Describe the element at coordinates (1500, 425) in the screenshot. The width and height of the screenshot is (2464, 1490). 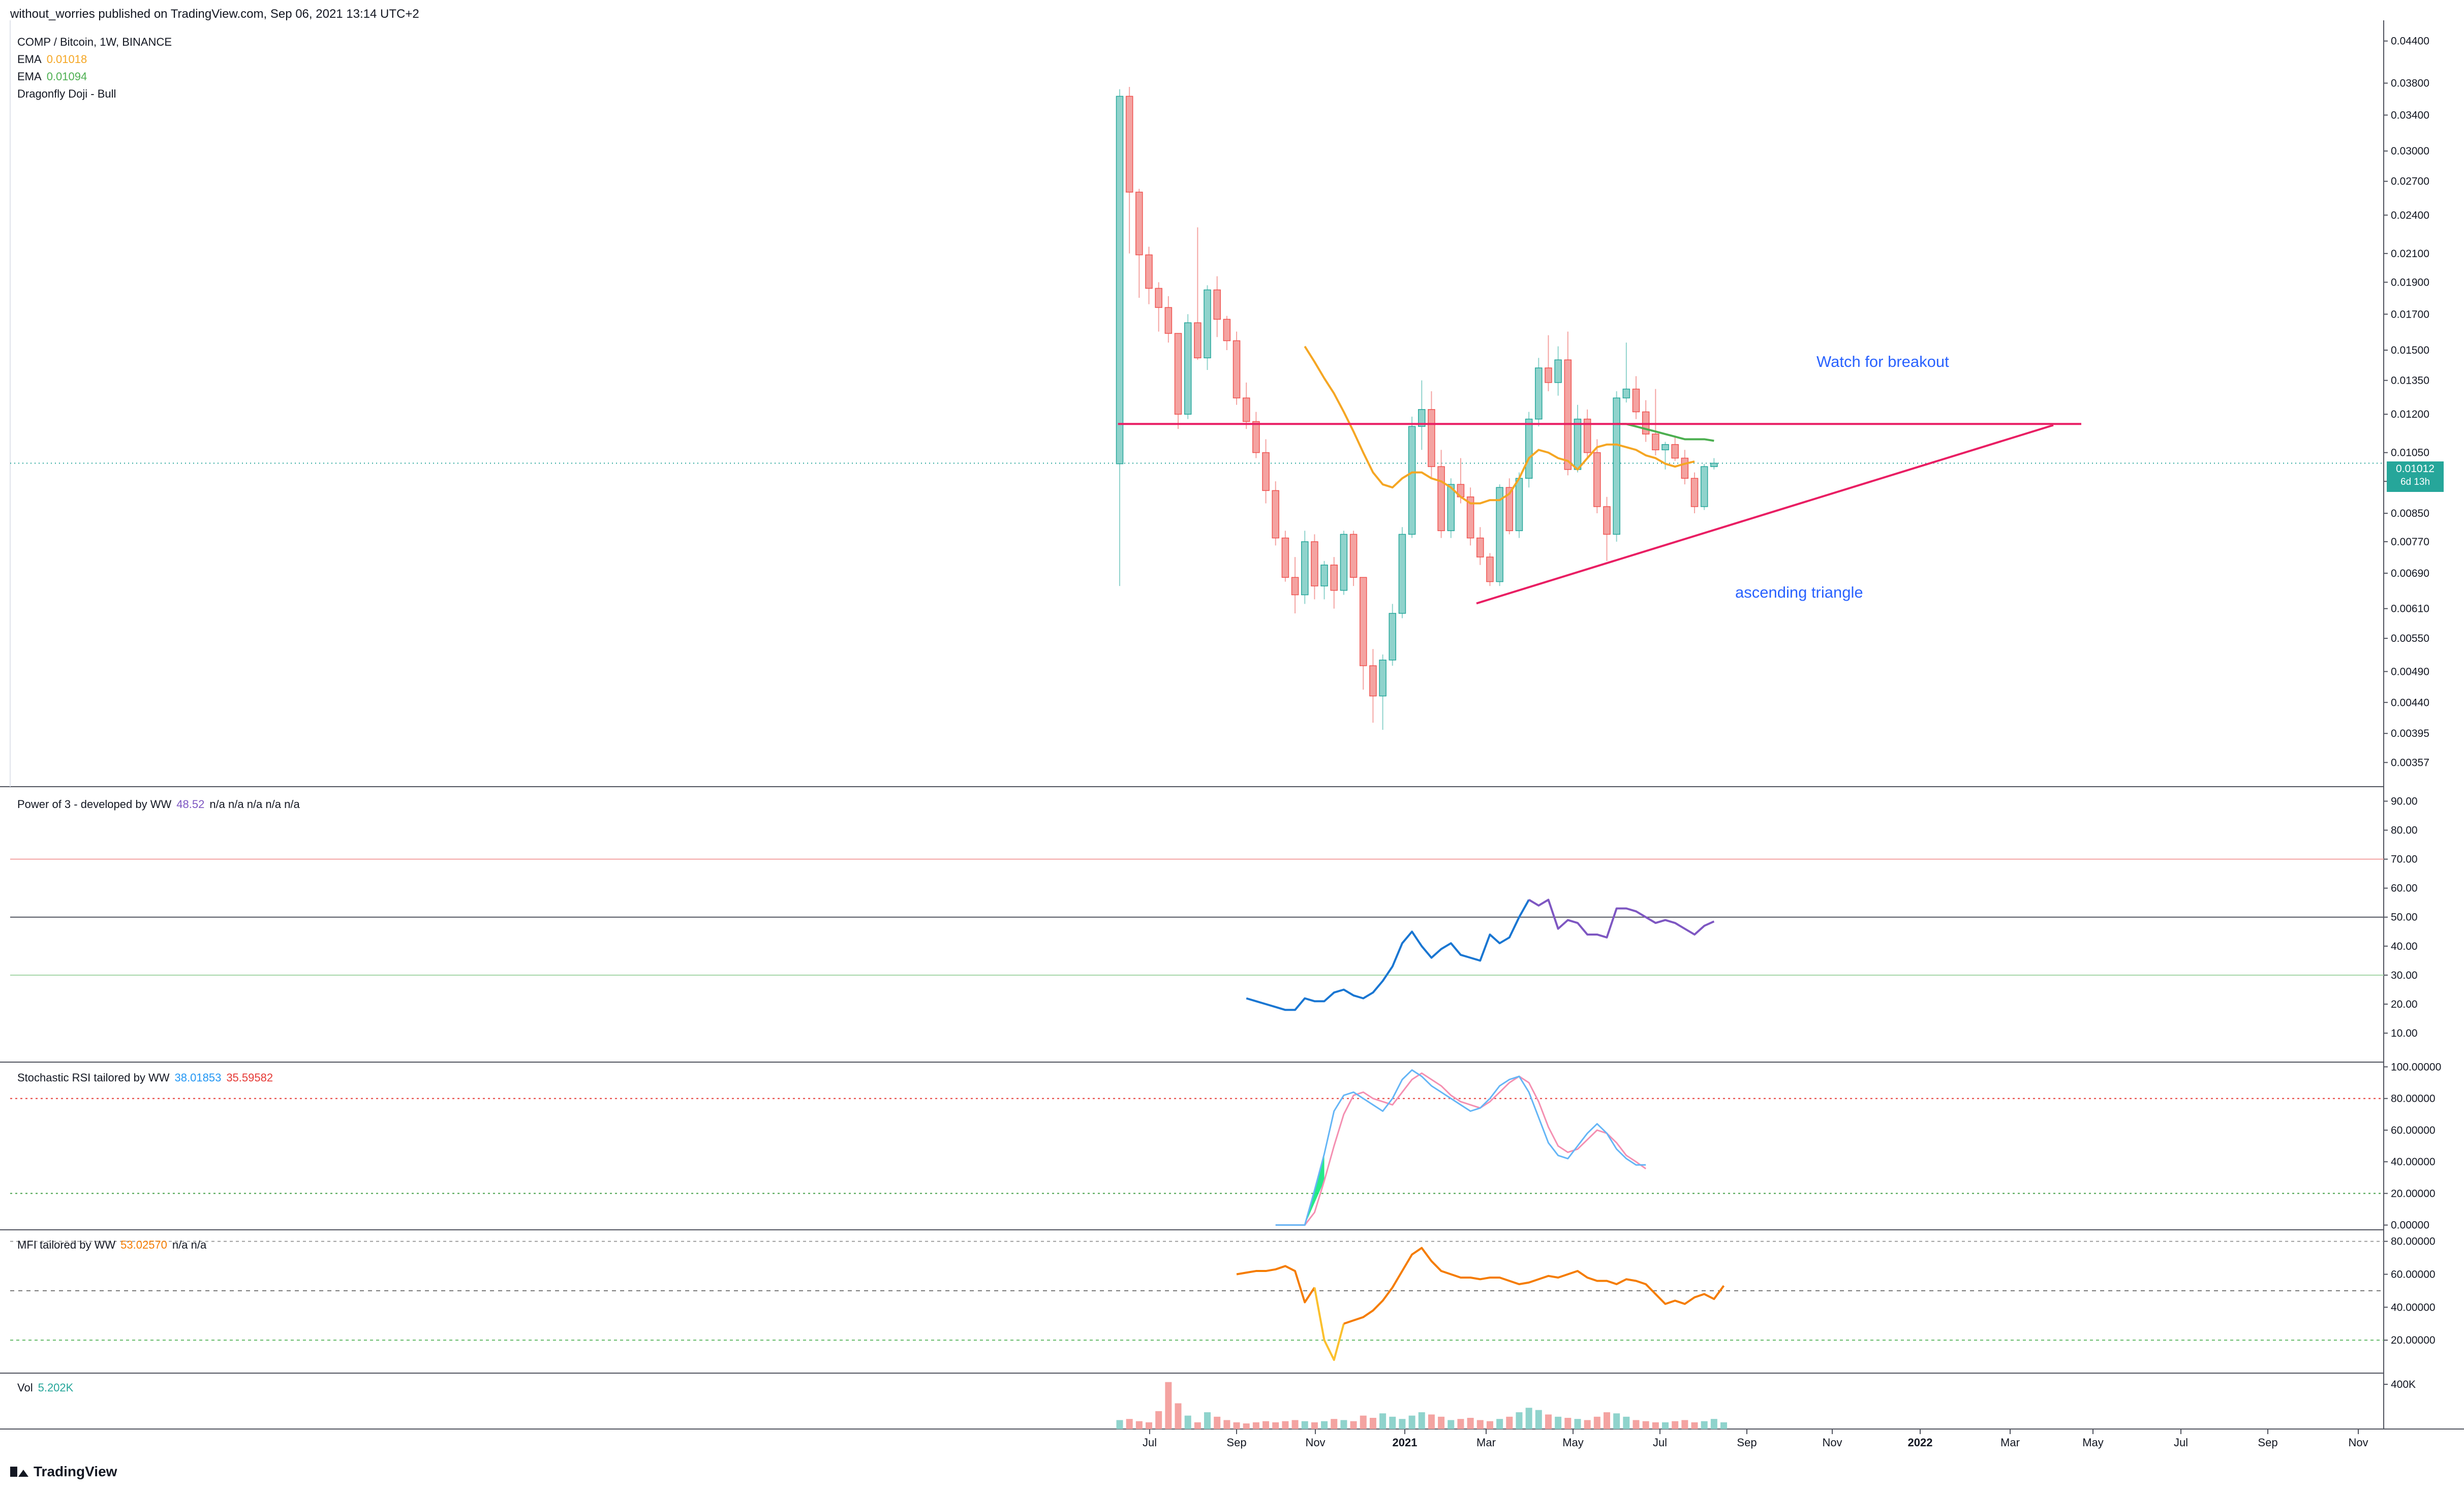
I see `ema-short-line` at that location.